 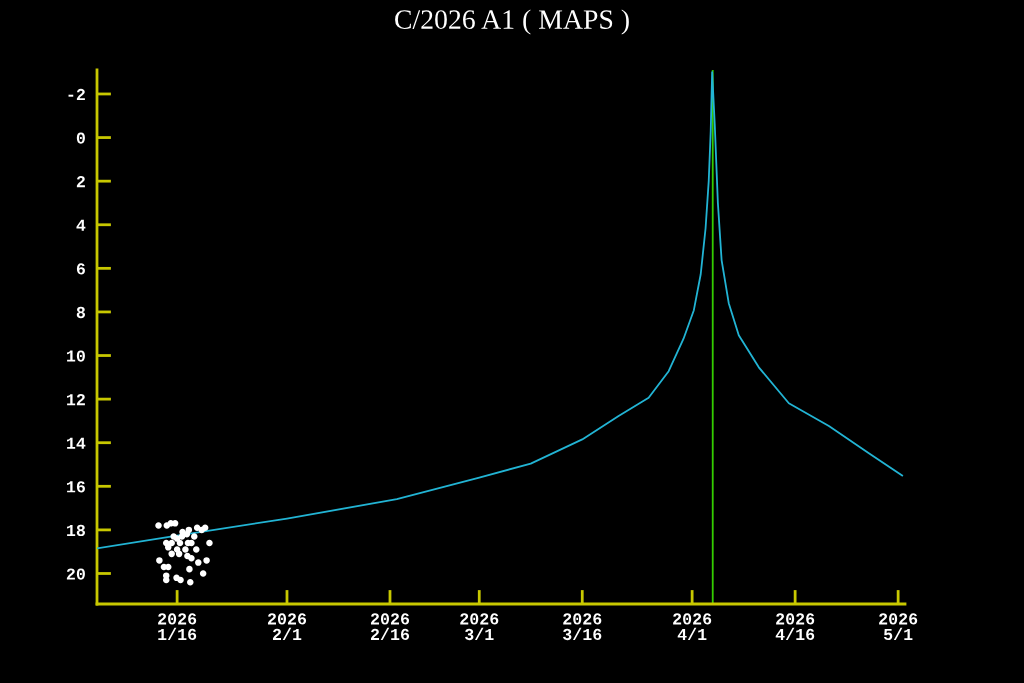 What do you see at coordinates (80, 269) in the screenshot?
I see `y-tick-label: 6` at bounding box center [80, 269].